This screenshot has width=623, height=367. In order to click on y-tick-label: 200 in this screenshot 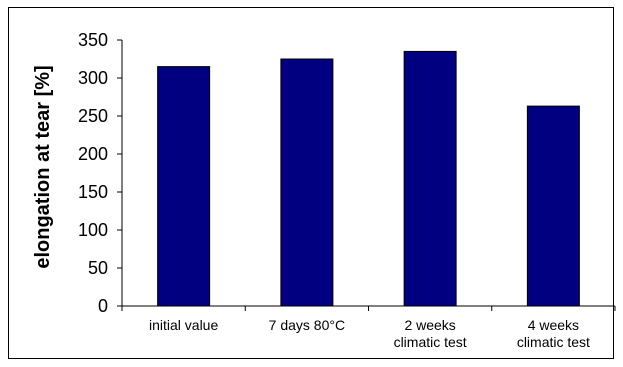, I will do `click(93, 154)`.